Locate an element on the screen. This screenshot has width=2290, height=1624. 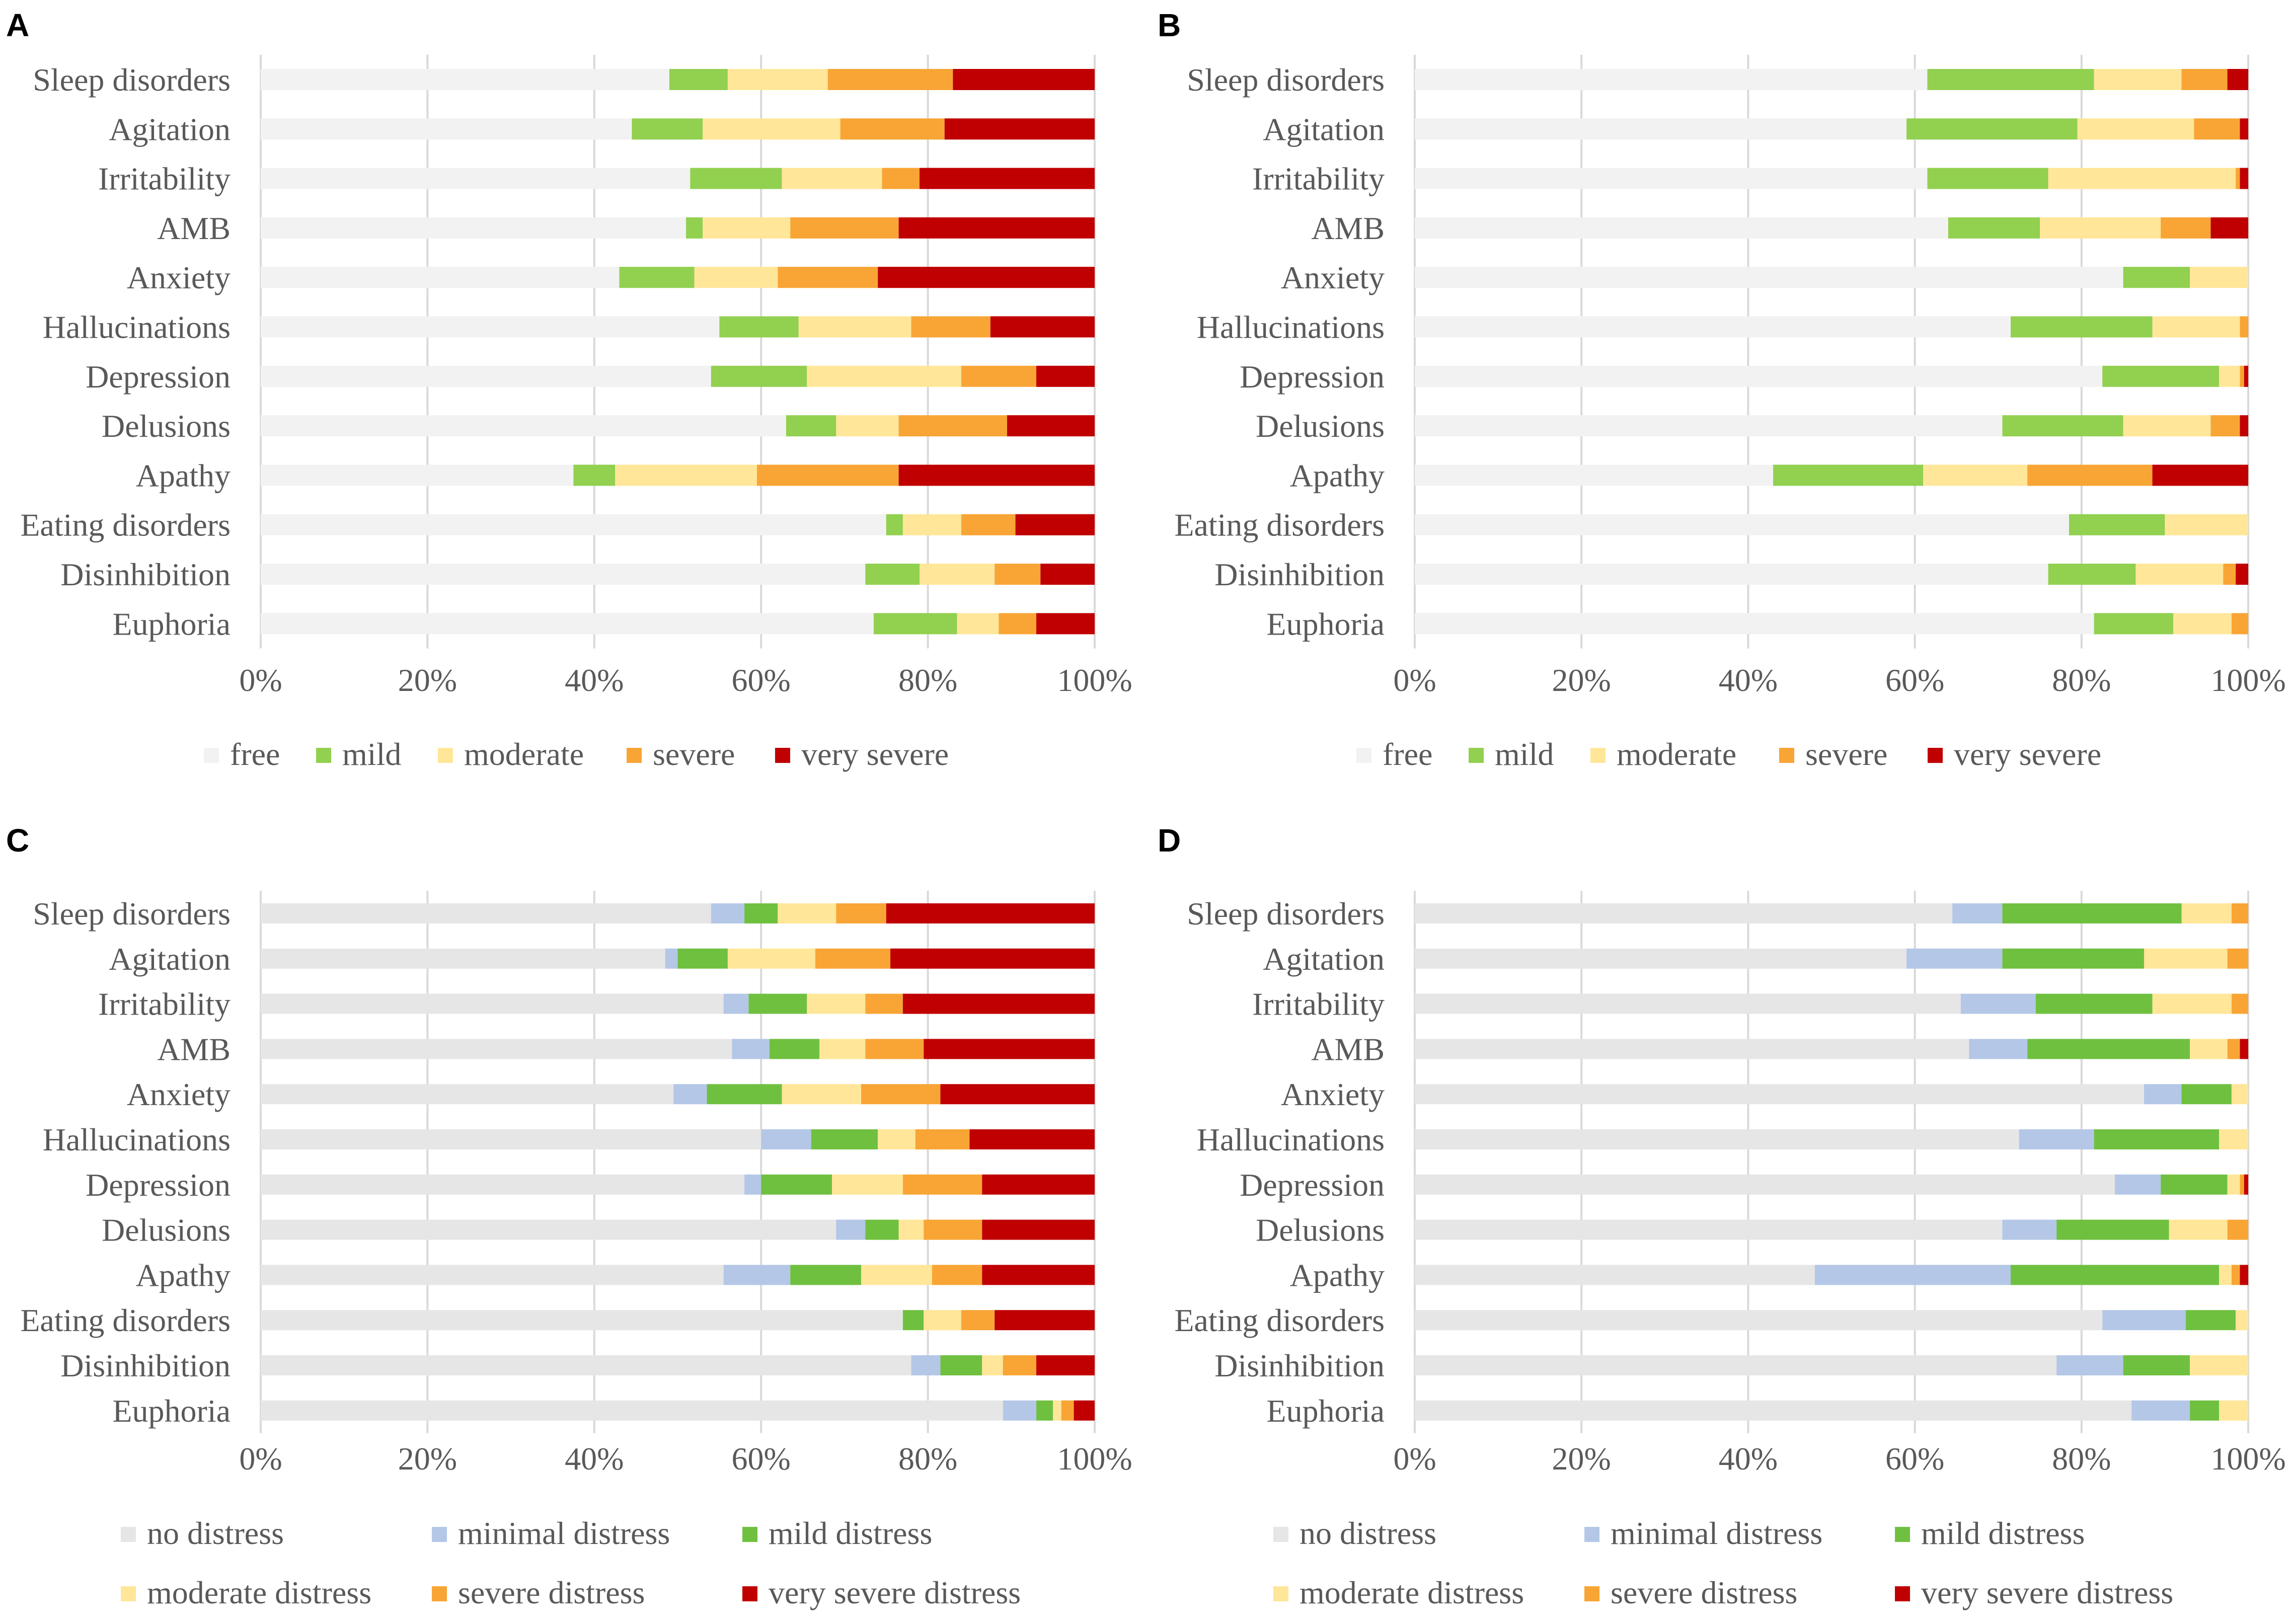
bar-segment-mild-sleep-disorders is located at coordinates (2010, 80).